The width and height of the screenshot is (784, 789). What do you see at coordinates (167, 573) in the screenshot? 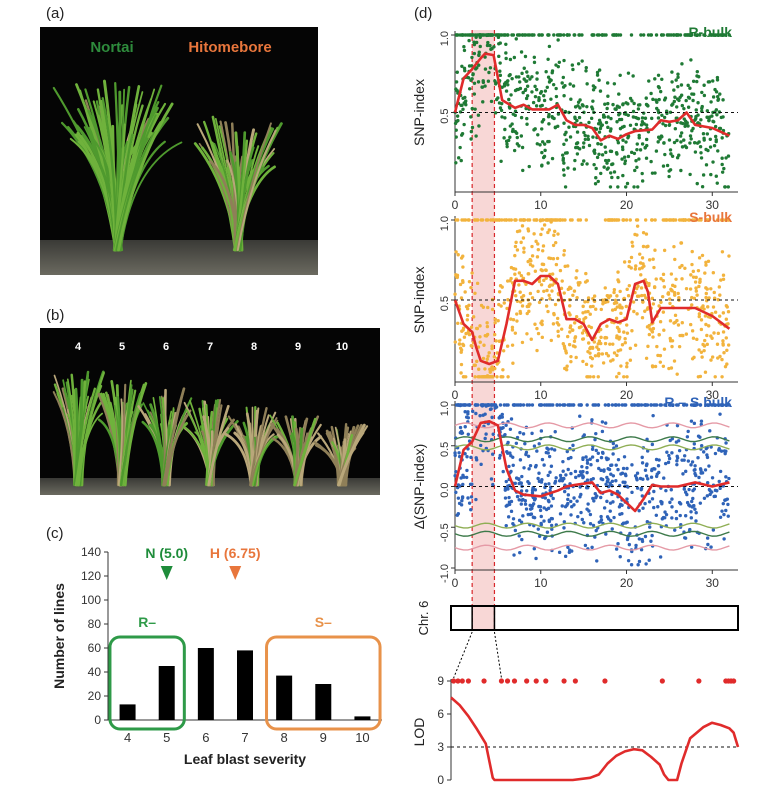
I see `marker-arrow-icon` at bounding box center [167, 573].